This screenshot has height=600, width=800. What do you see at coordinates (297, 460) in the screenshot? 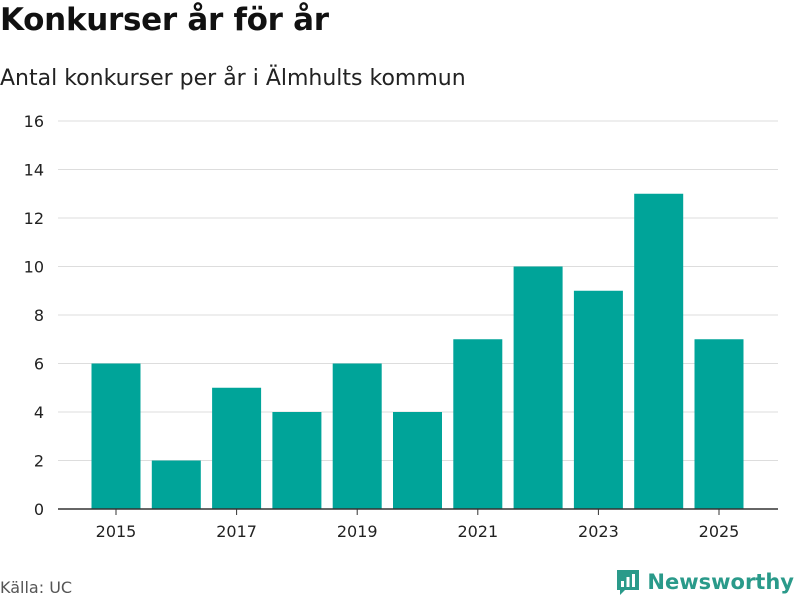
I see `bar-2018` at bounding box center [297, 460].